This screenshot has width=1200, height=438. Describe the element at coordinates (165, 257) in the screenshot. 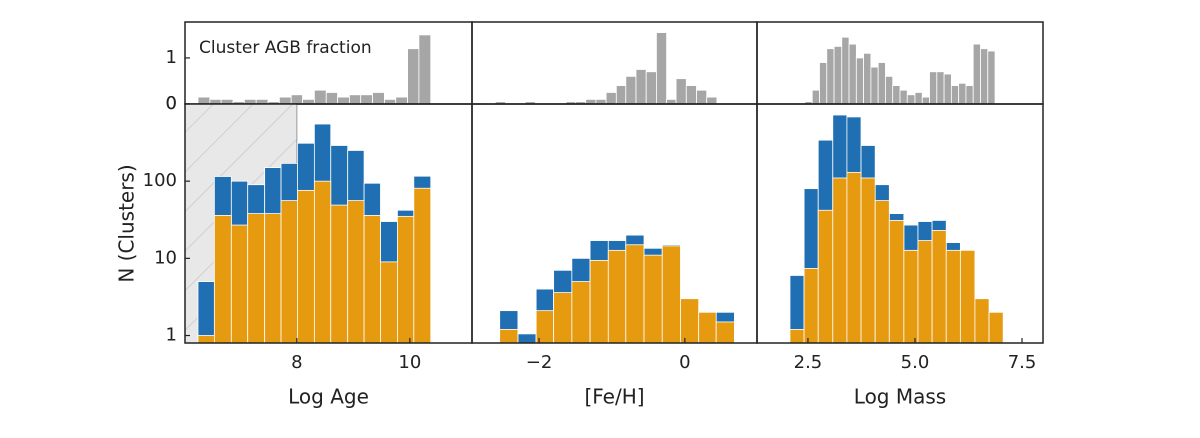

I see `y-tick-label: 10` at that location.